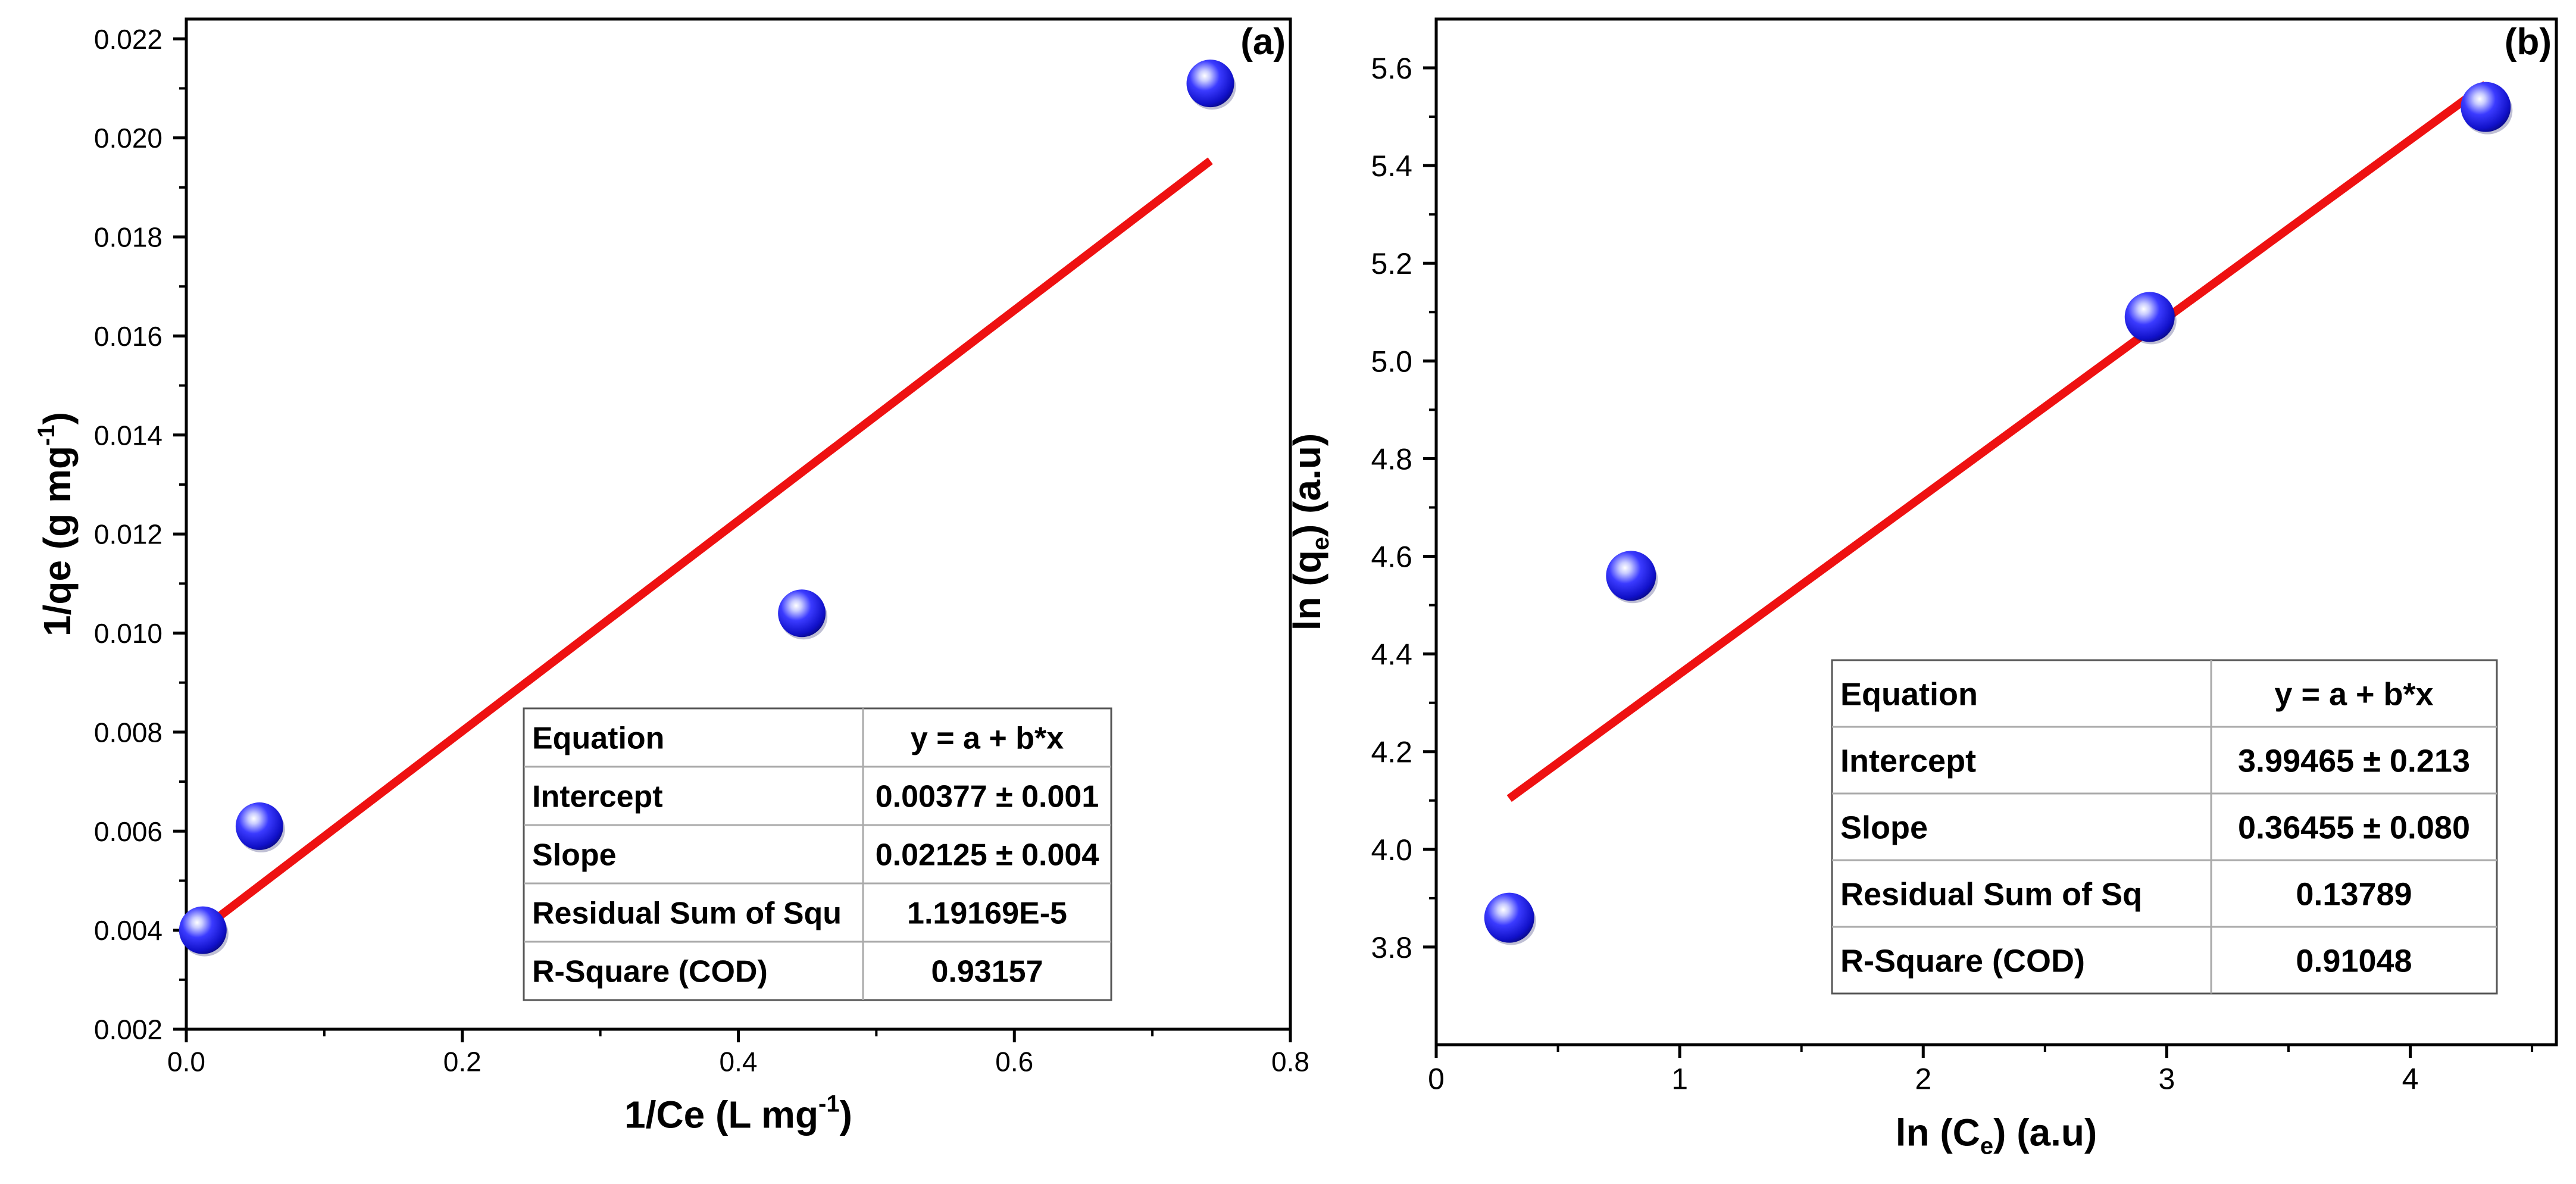 This screenshot has width=2576, height=1184. Describe the element at coordinates (1436, 1079) in the screenshot. I see `x-tick-label: 0` at that location.